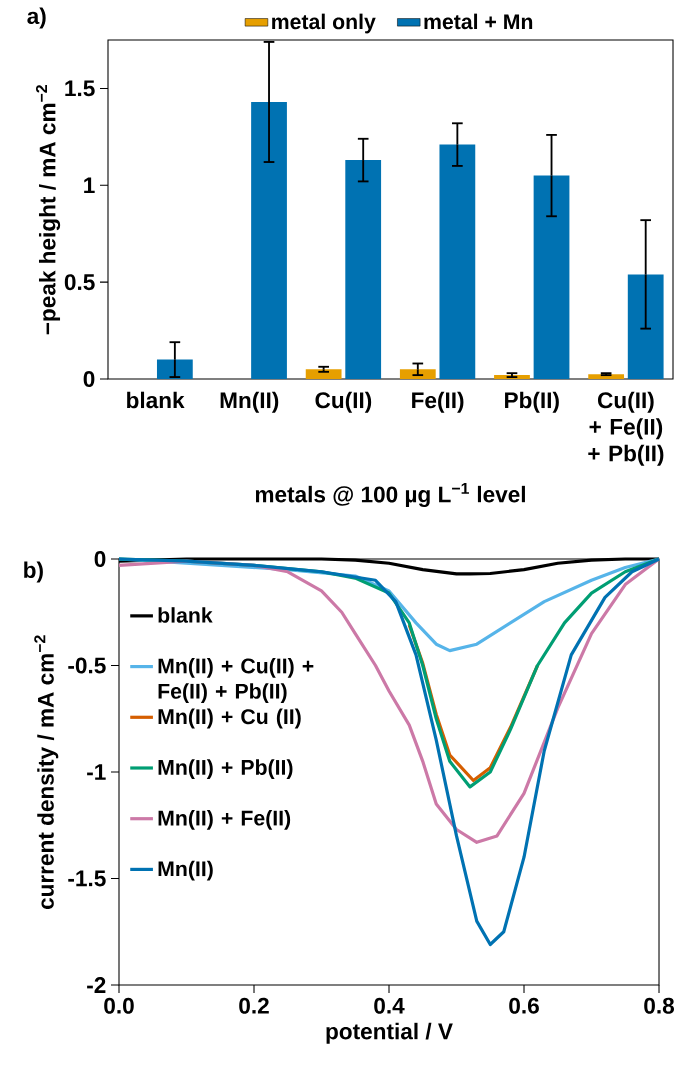 The image size is (686, 1081). What do you see at coordinates (185, 870) in the screenshot?
I see `legend-label: Mn(II)` at bounding box center [185, 870].